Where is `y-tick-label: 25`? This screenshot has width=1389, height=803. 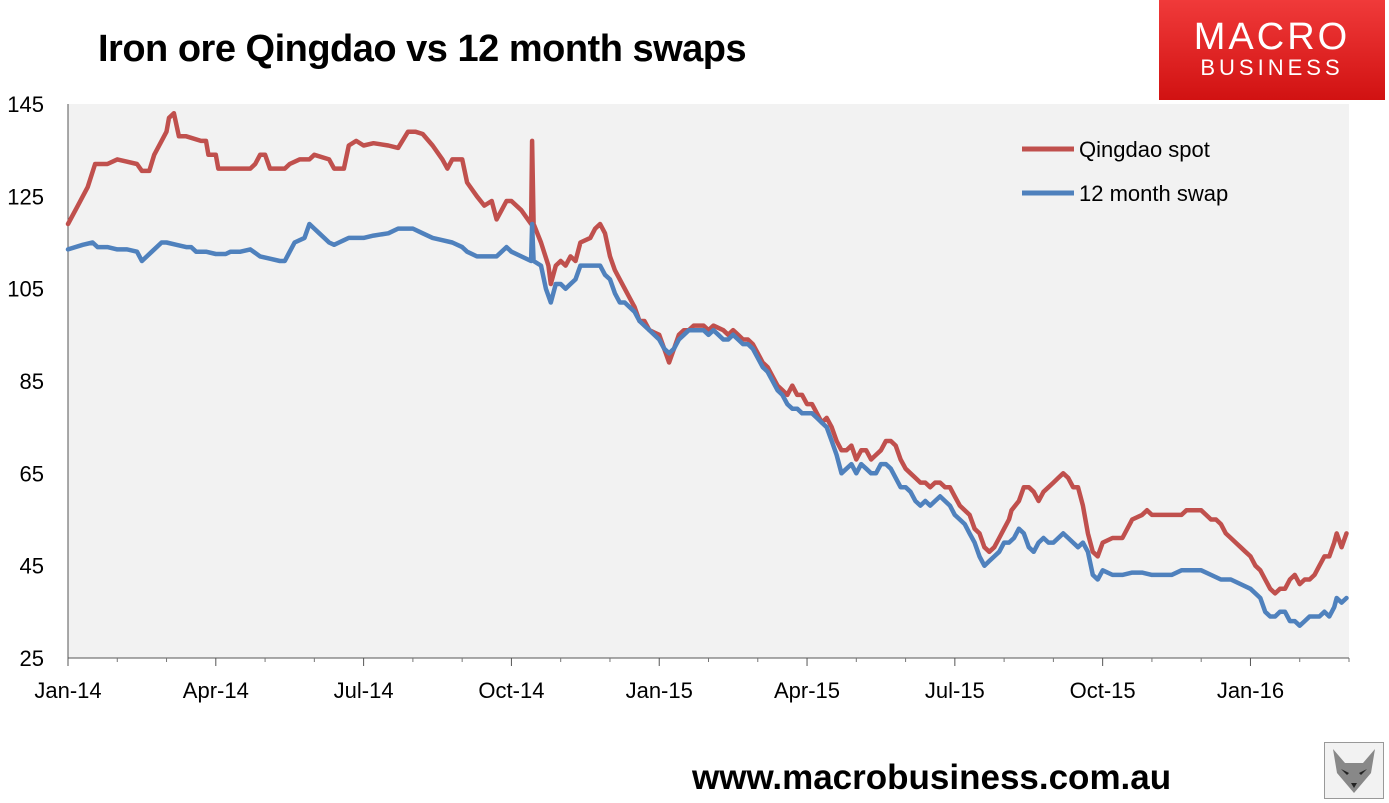
y-tick-label: 25 is located at coordinates (32, 658).